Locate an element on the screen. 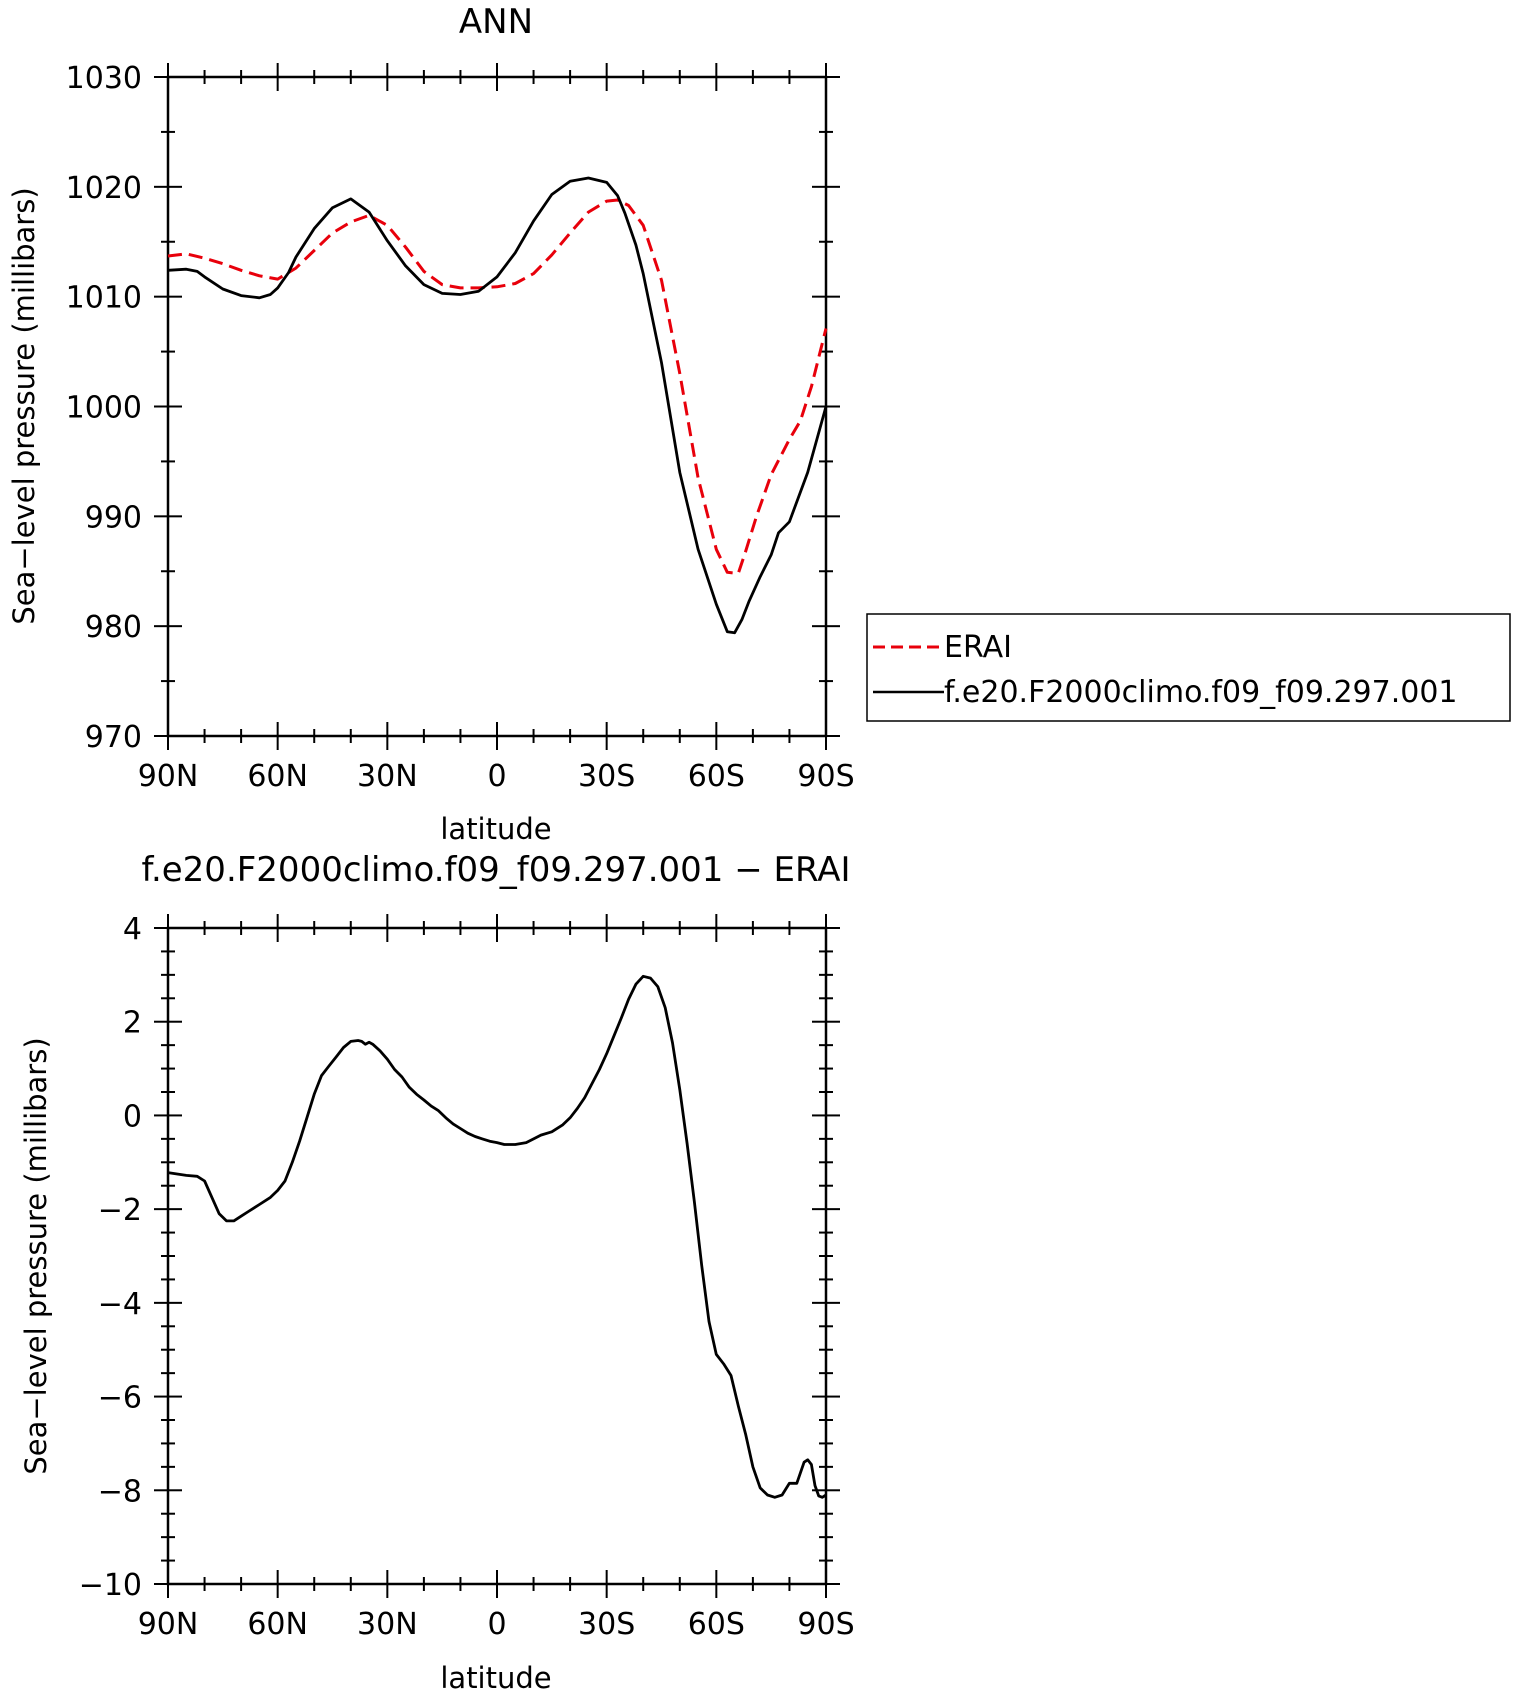 The image size is (1515, 1693). legend: ERAI f.e20.F2000climo.f09_f09.297.001 is located at coordinates (1188, 667).